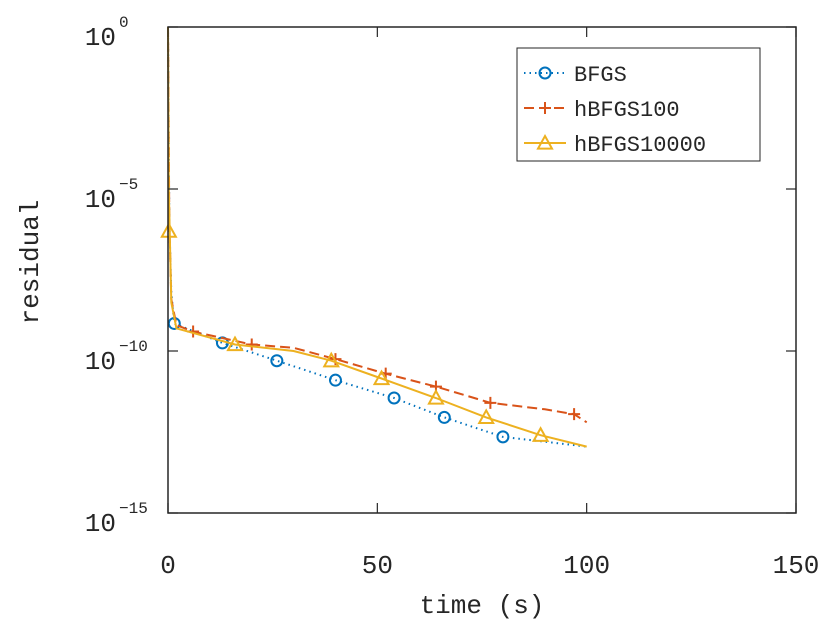  I want to click on y-tick-exponent: −10, so click(133, 347).